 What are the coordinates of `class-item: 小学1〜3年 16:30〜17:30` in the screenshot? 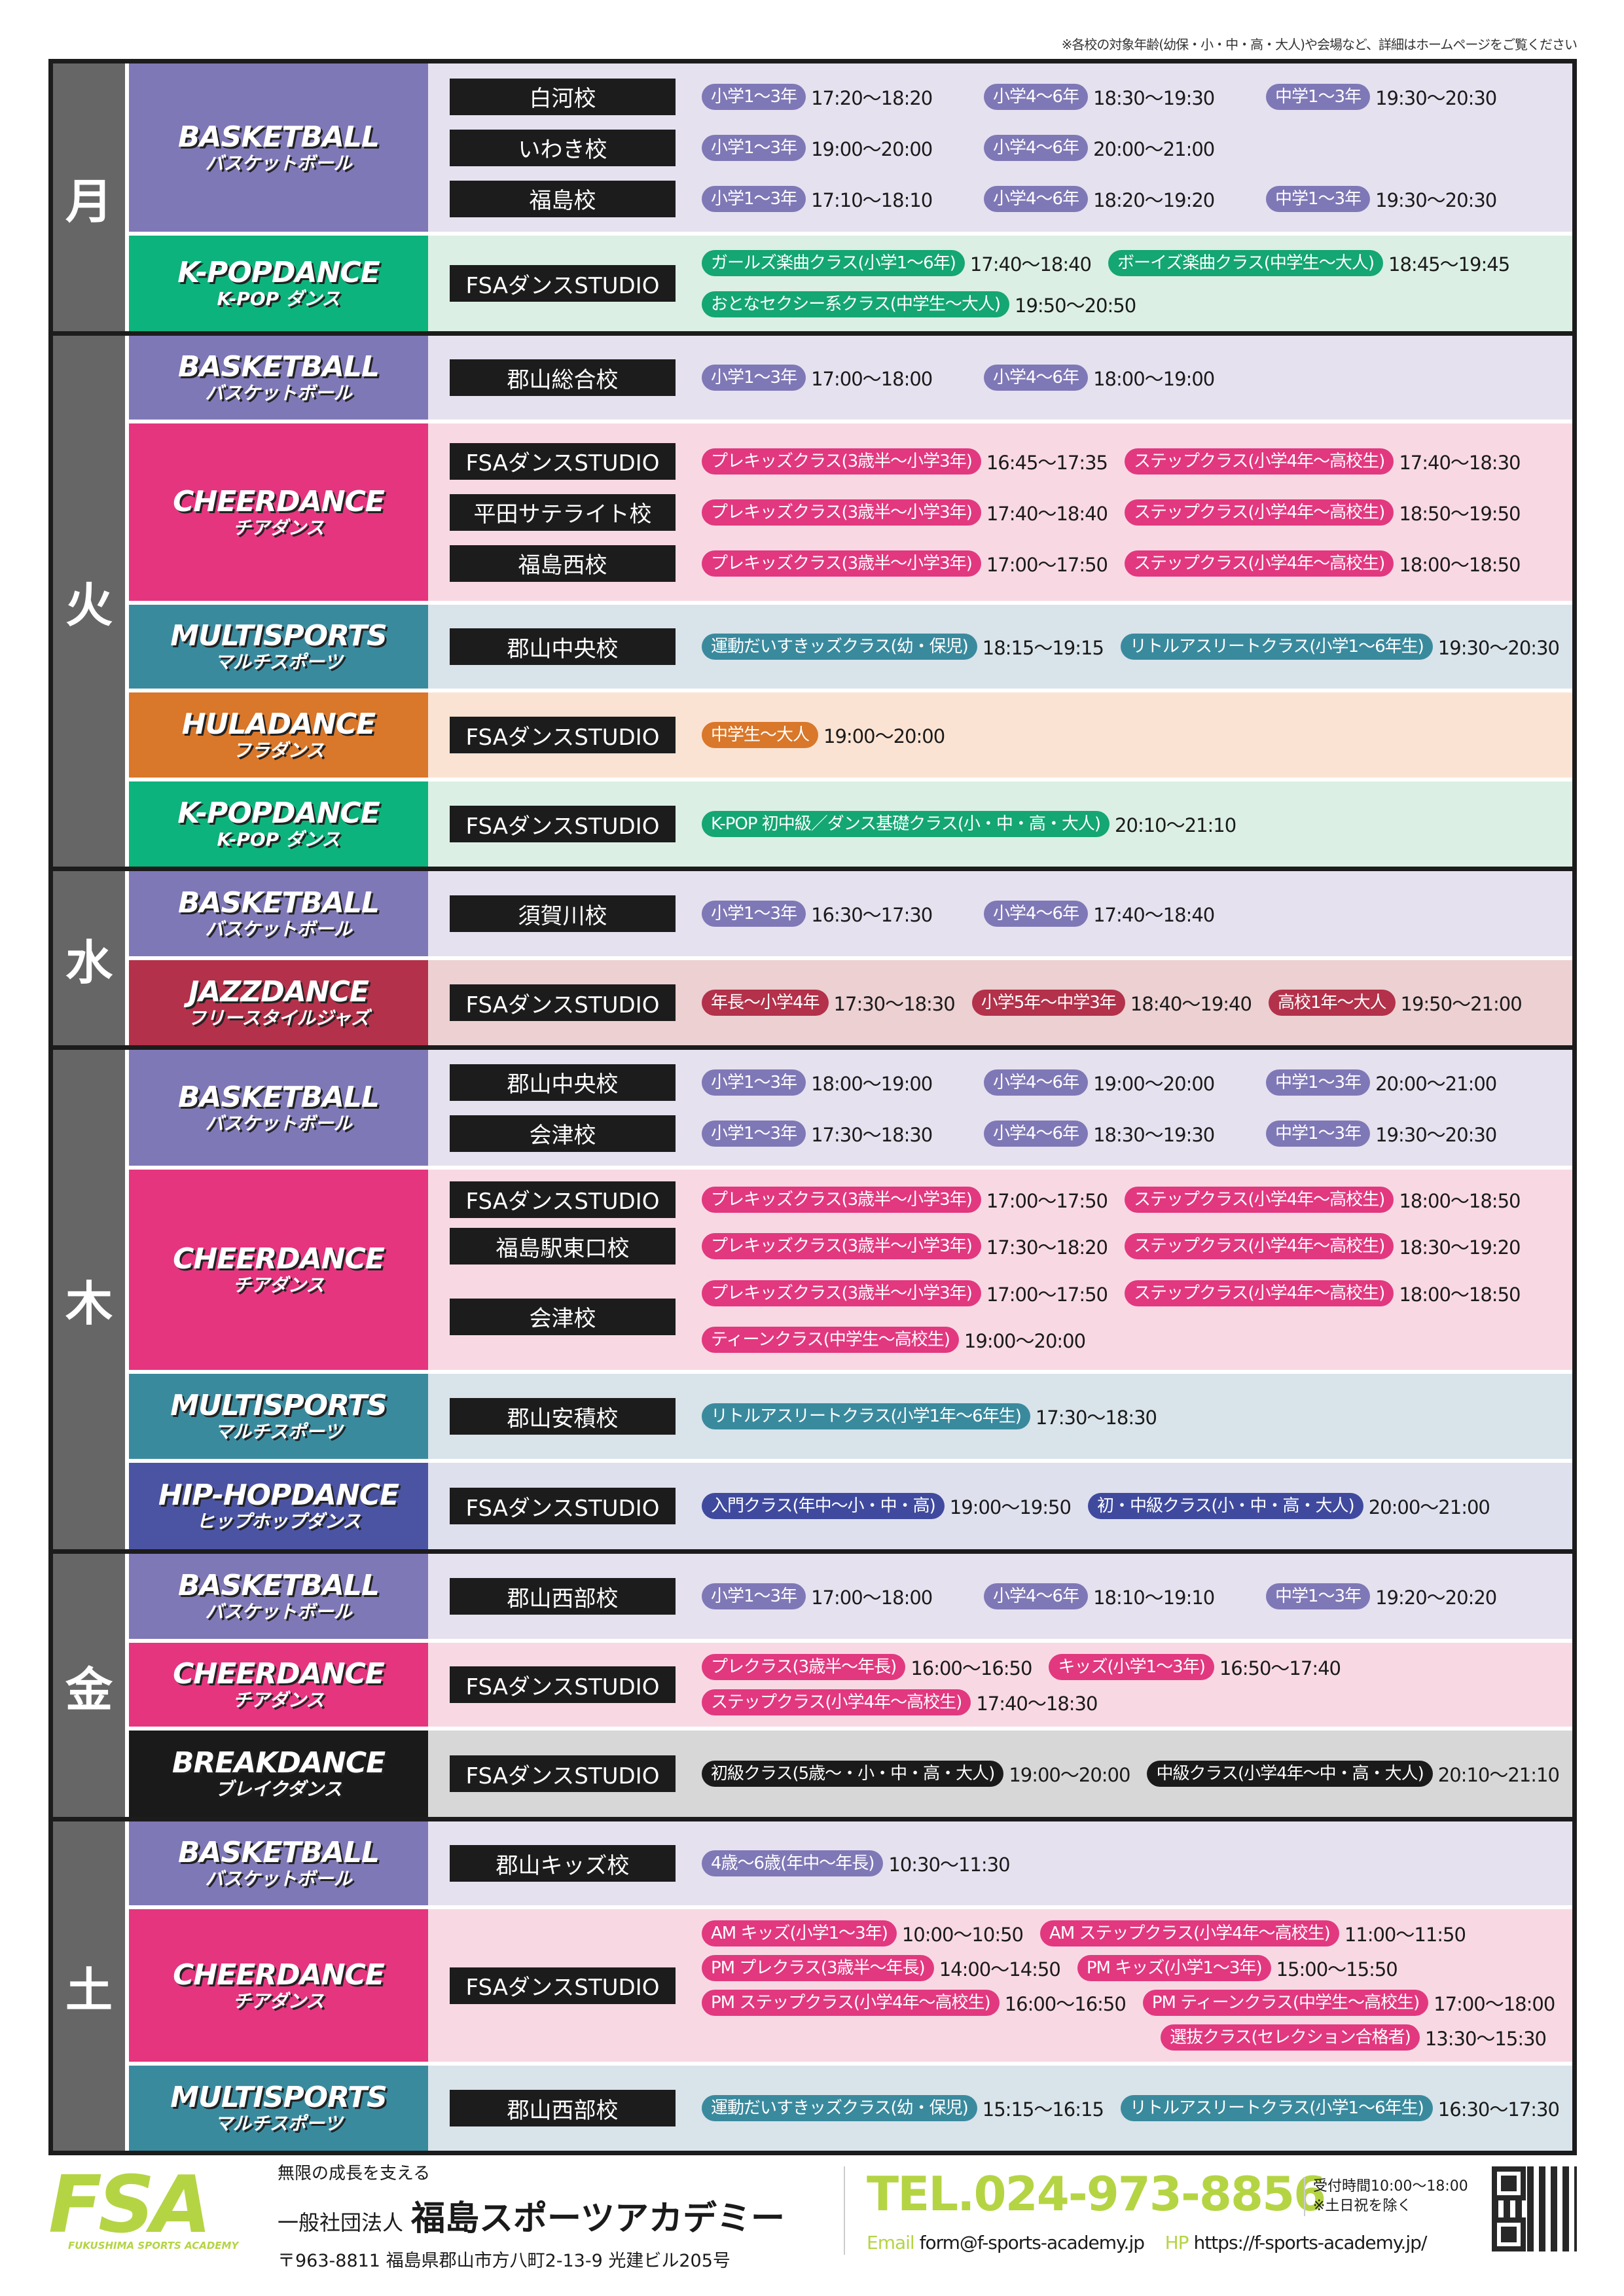 It's located at (834, 913).